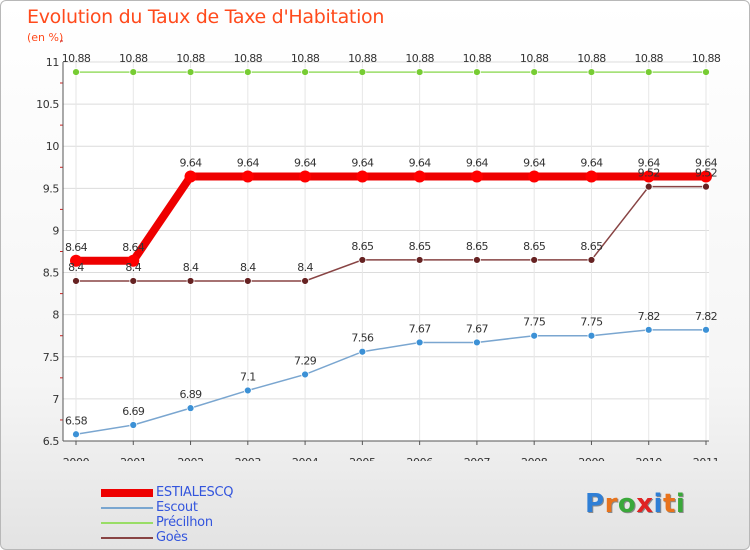 The height and width of the screenshot is (550, 750). What do you see at coordinates (248, 376) in the screenshot?
I see `data-label: 7.1` at bounding box center [248, 376].